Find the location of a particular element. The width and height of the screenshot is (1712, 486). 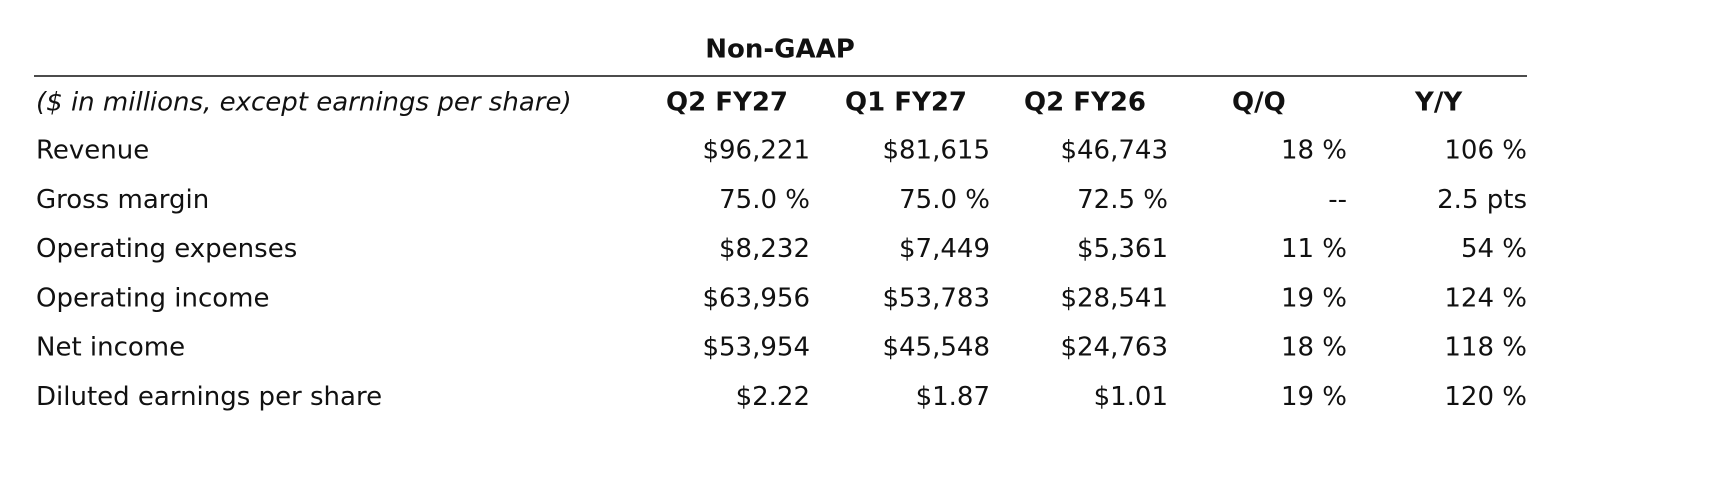

row-label: Operating income is located at coordinates (152, 298).